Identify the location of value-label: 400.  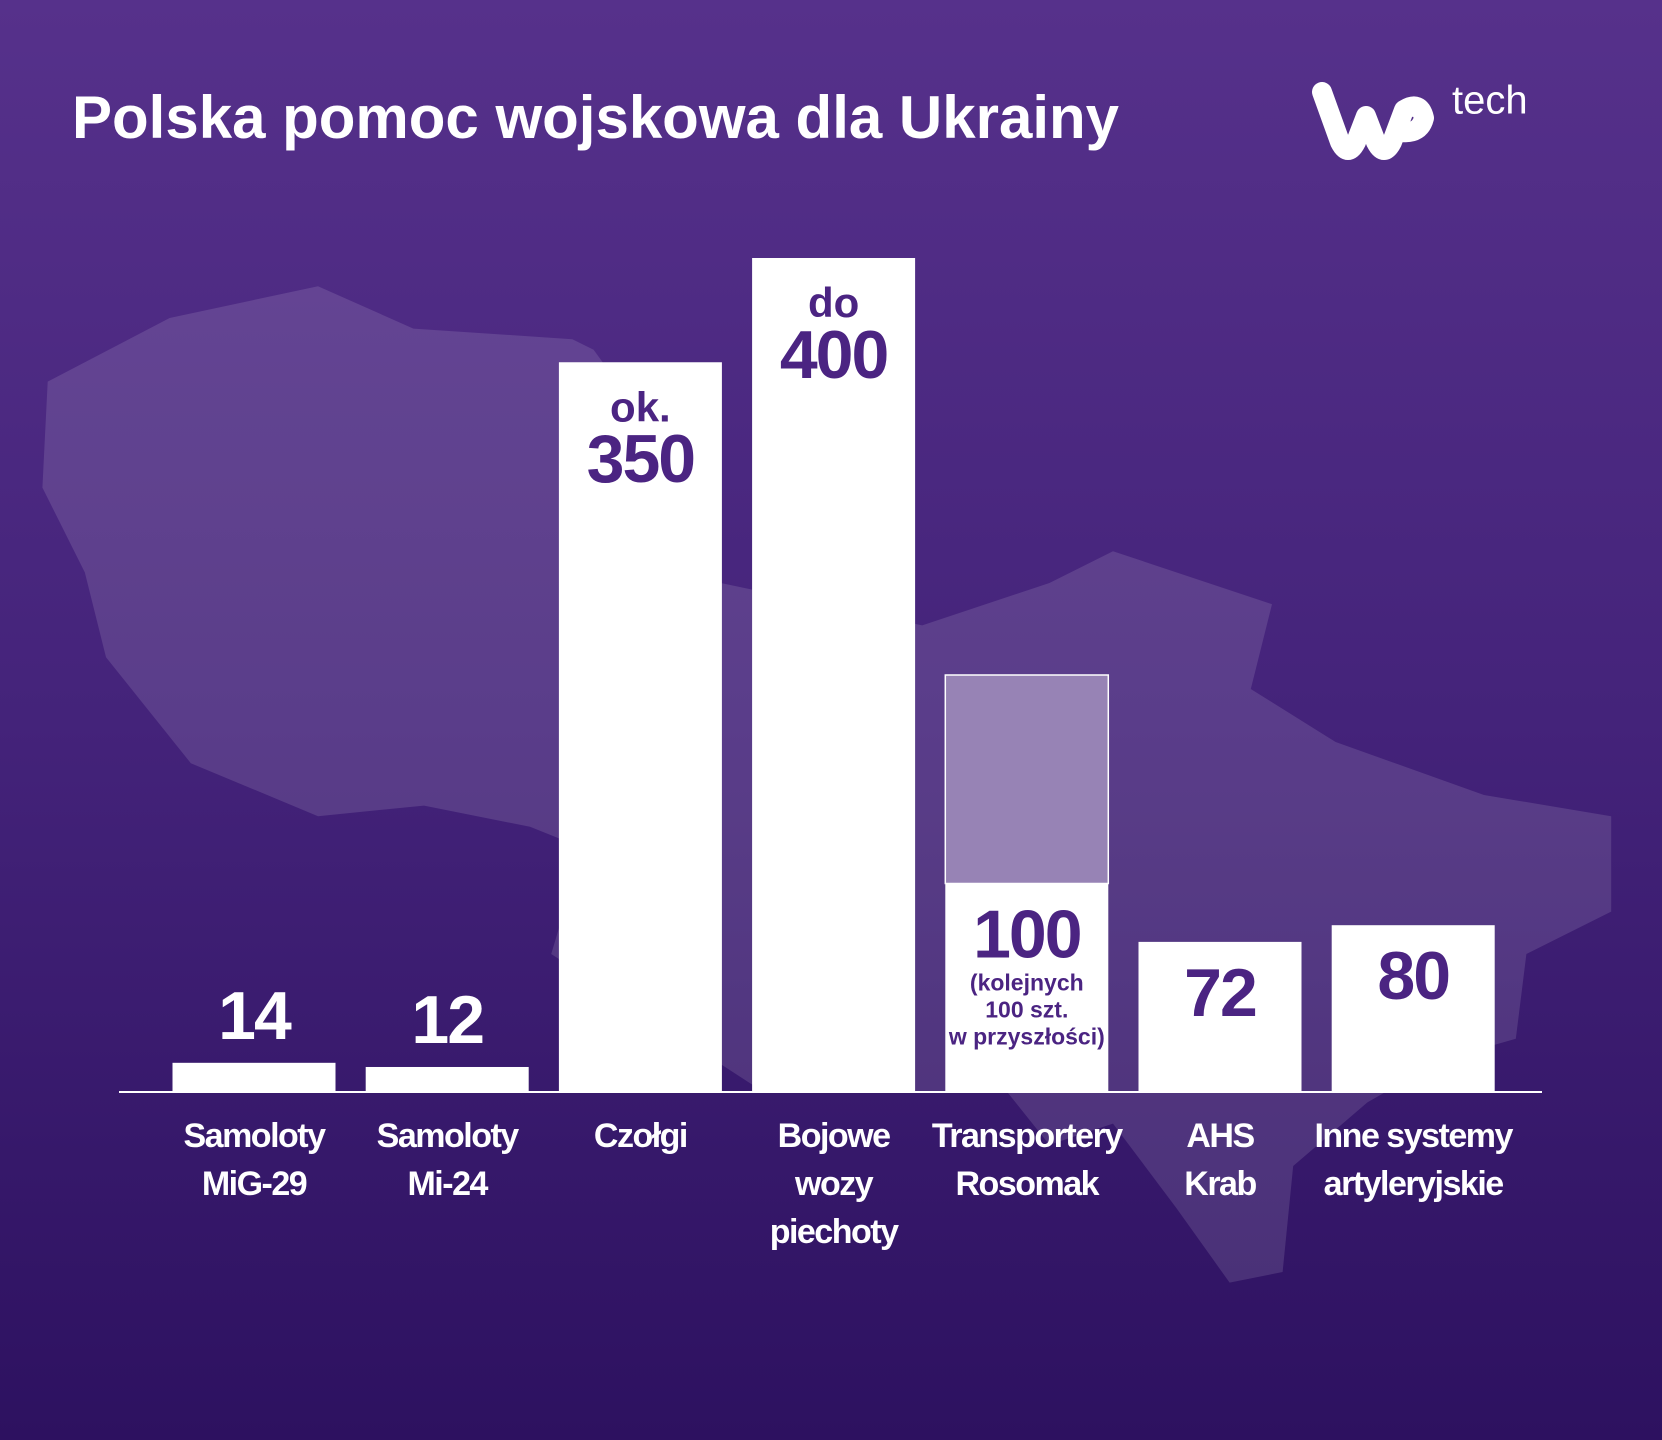
(834, 355).